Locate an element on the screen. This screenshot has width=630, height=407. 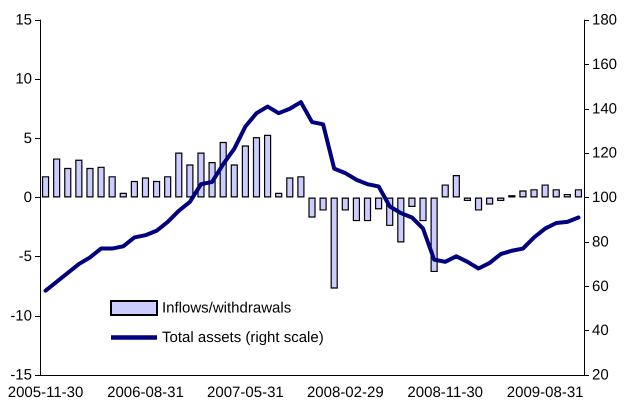
legend-label: Inflows/withdrawals is located at coordinates (227, 308).